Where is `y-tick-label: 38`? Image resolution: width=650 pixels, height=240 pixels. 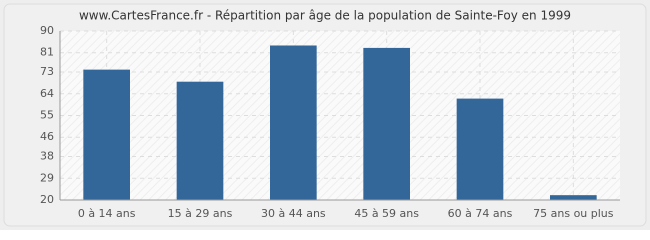 y-tick-label: 38 is located at coordinates (47, 156).